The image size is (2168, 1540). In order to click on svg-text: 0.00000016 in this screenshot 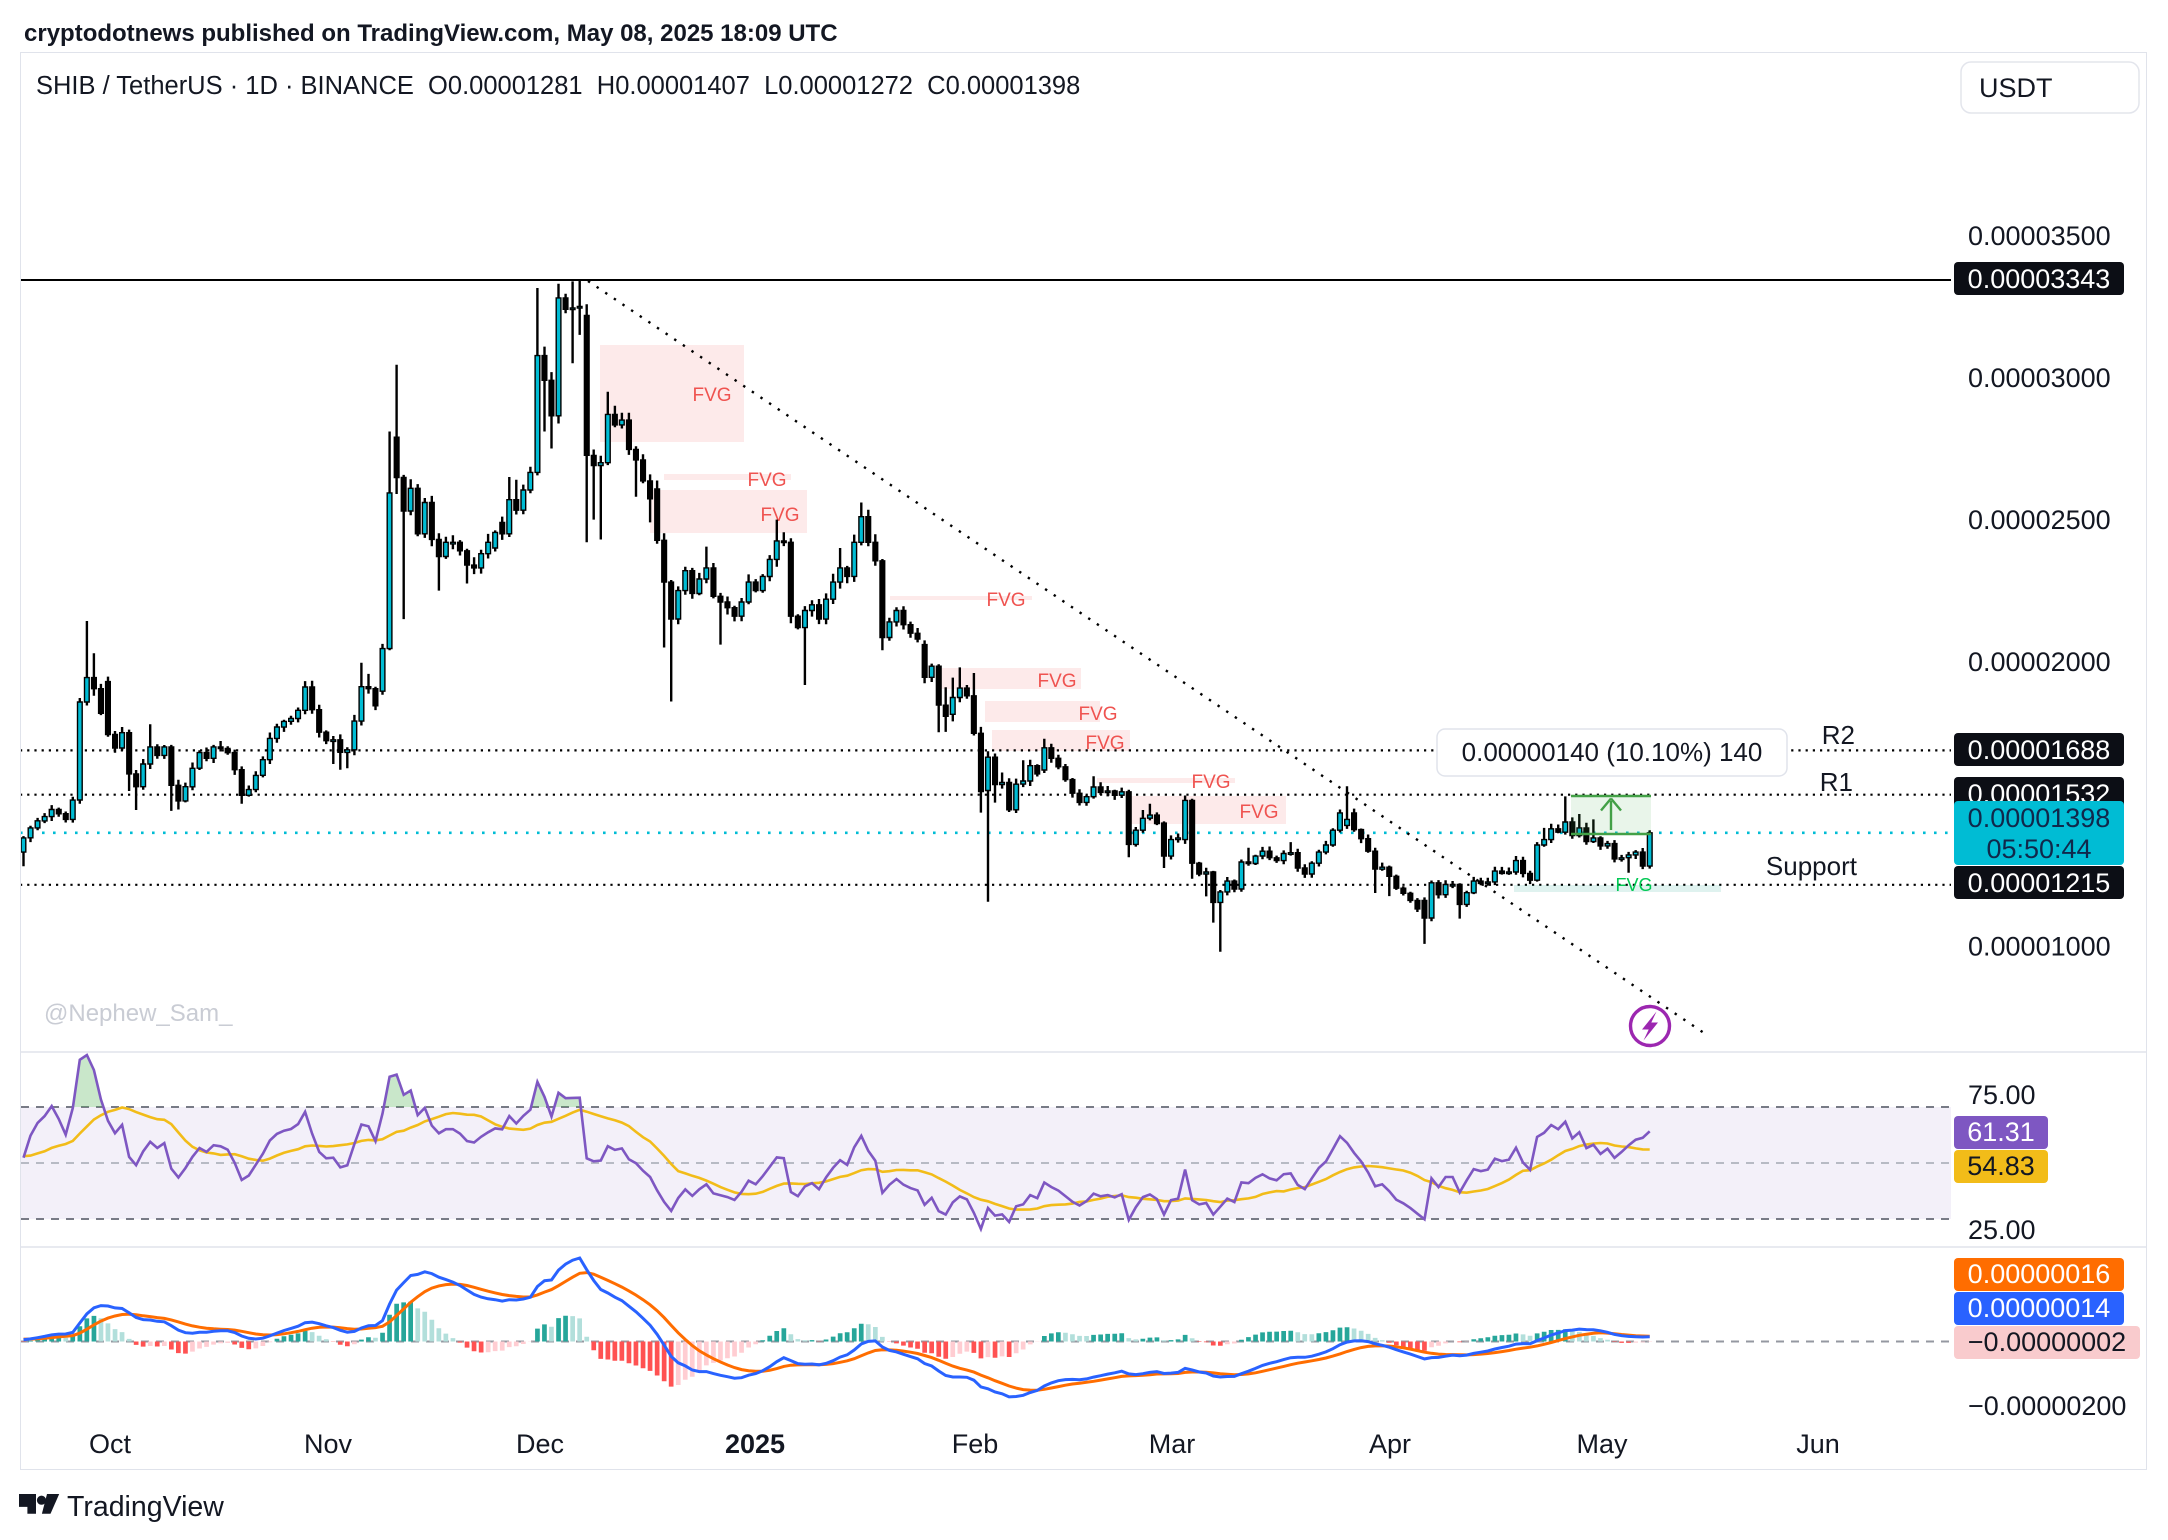, I will do `click(2039, 1274)`.